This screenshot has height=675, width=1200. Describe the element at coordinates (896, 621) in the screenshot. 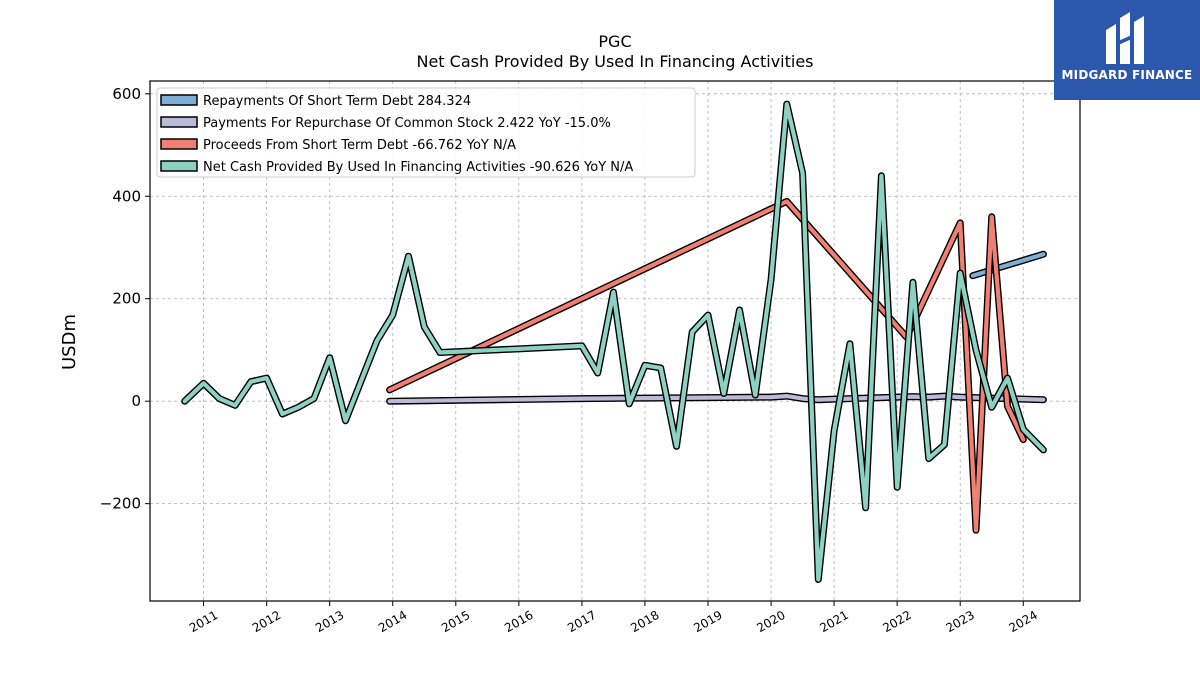

I see `x-tick-label: 2022` at that location.